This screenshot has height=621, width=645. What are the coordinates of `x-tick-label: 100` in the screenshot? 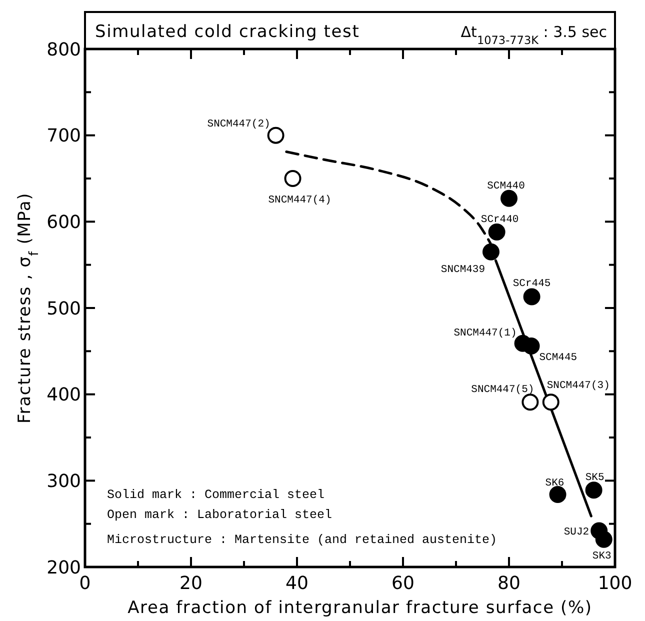 It's located at (615, 583).